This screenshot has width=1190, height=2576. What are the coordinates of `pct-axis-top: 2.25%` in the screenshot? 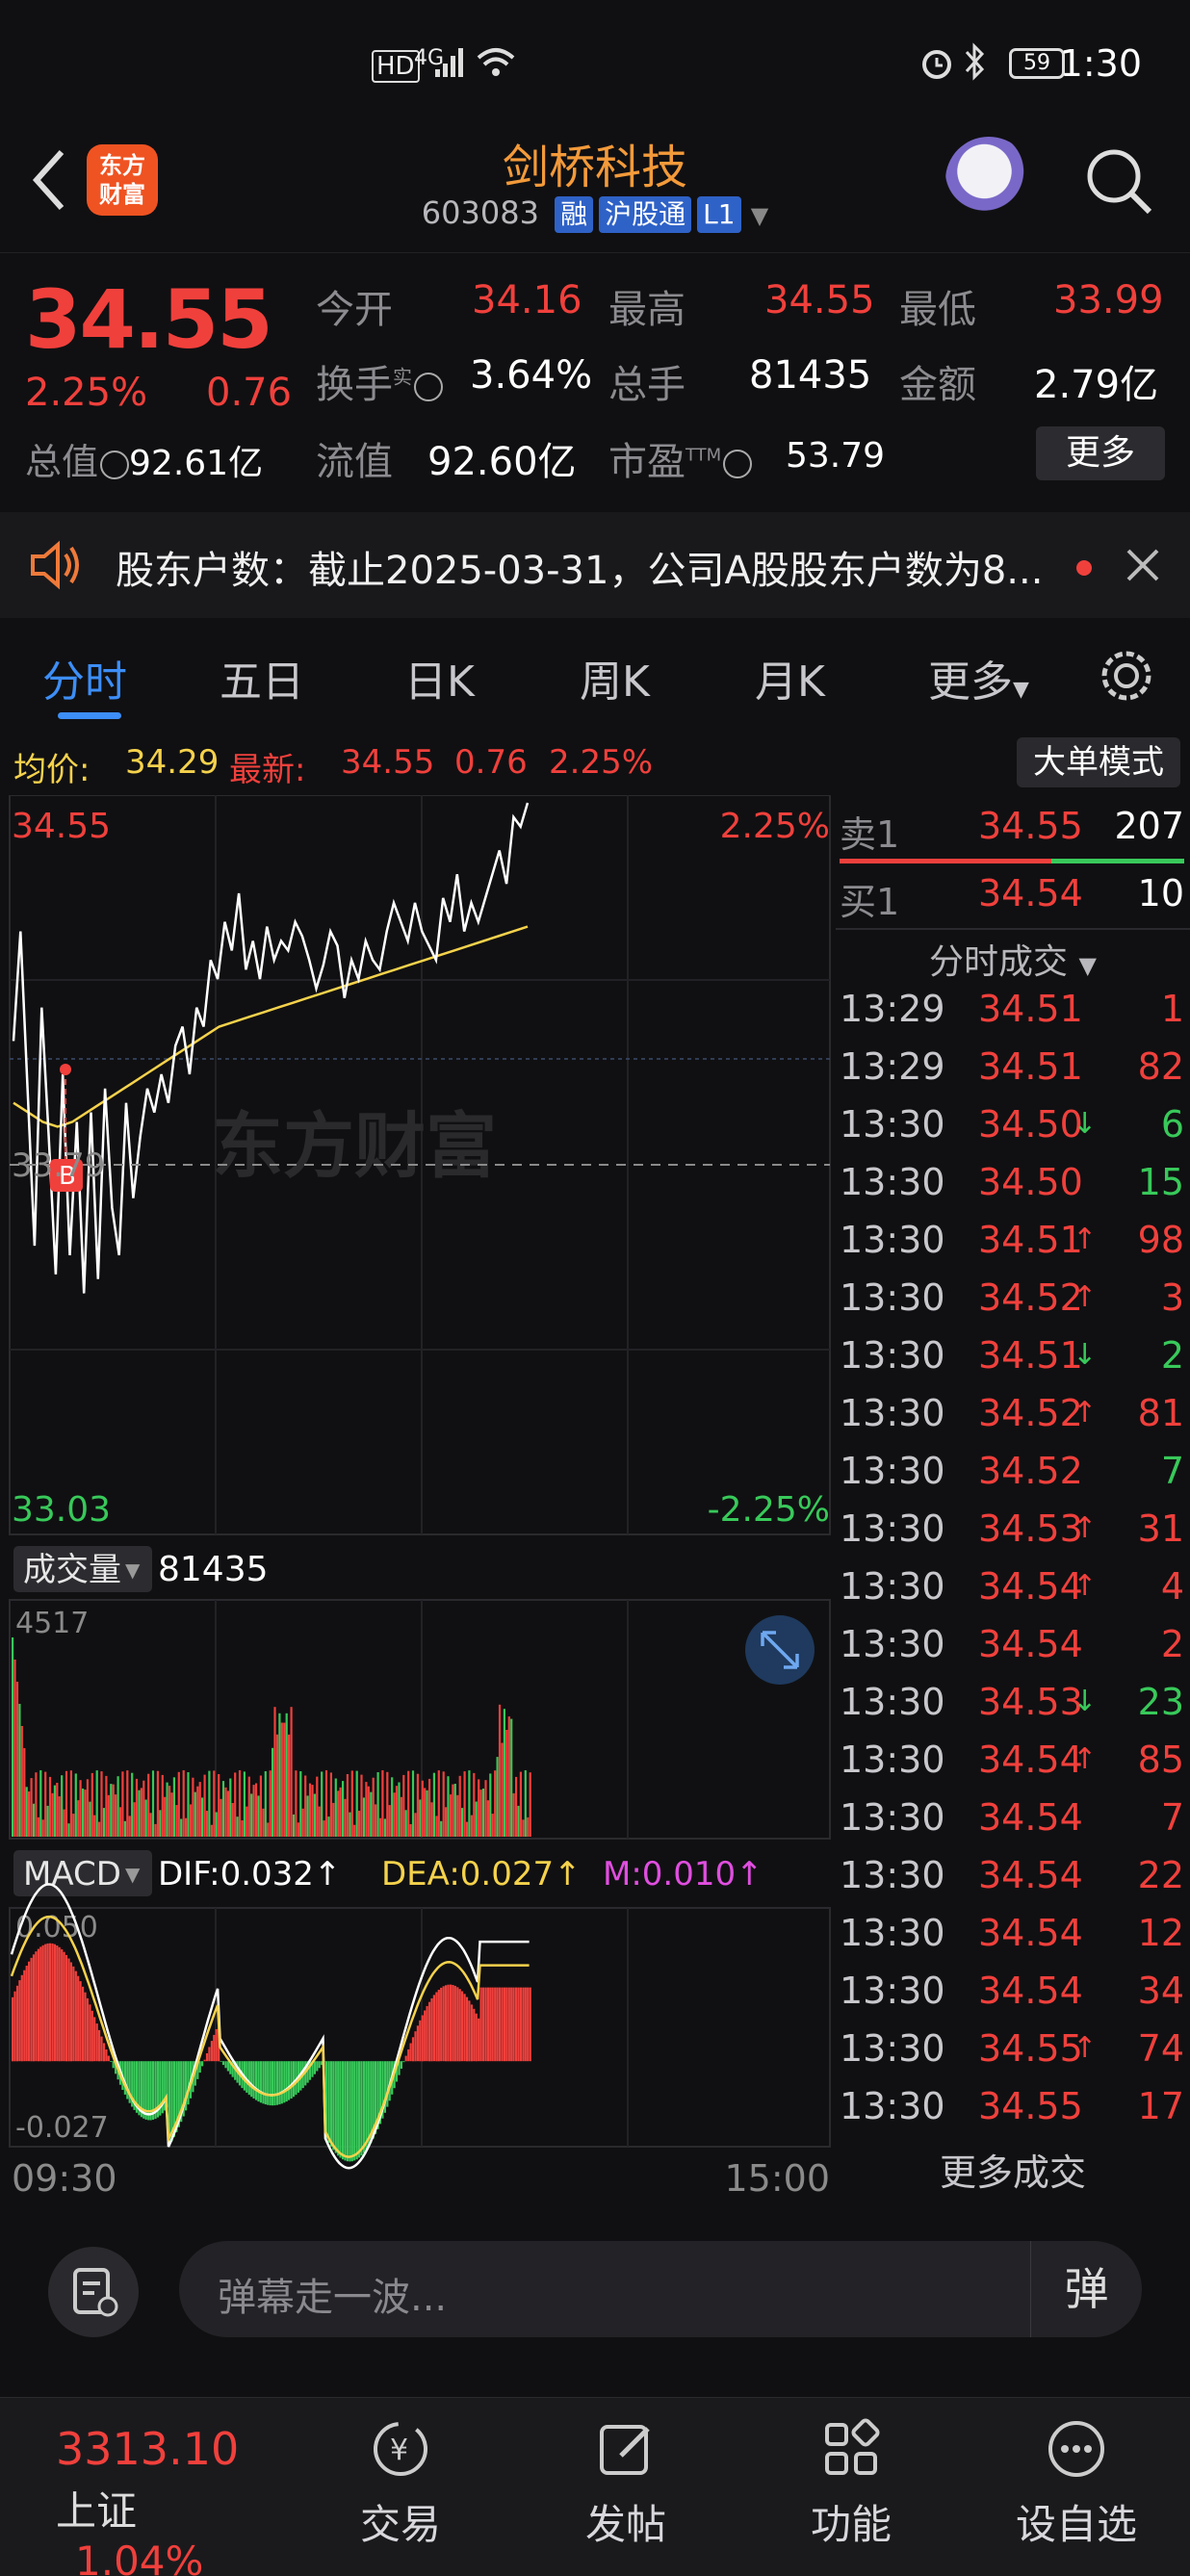 It's located at (775, 827).